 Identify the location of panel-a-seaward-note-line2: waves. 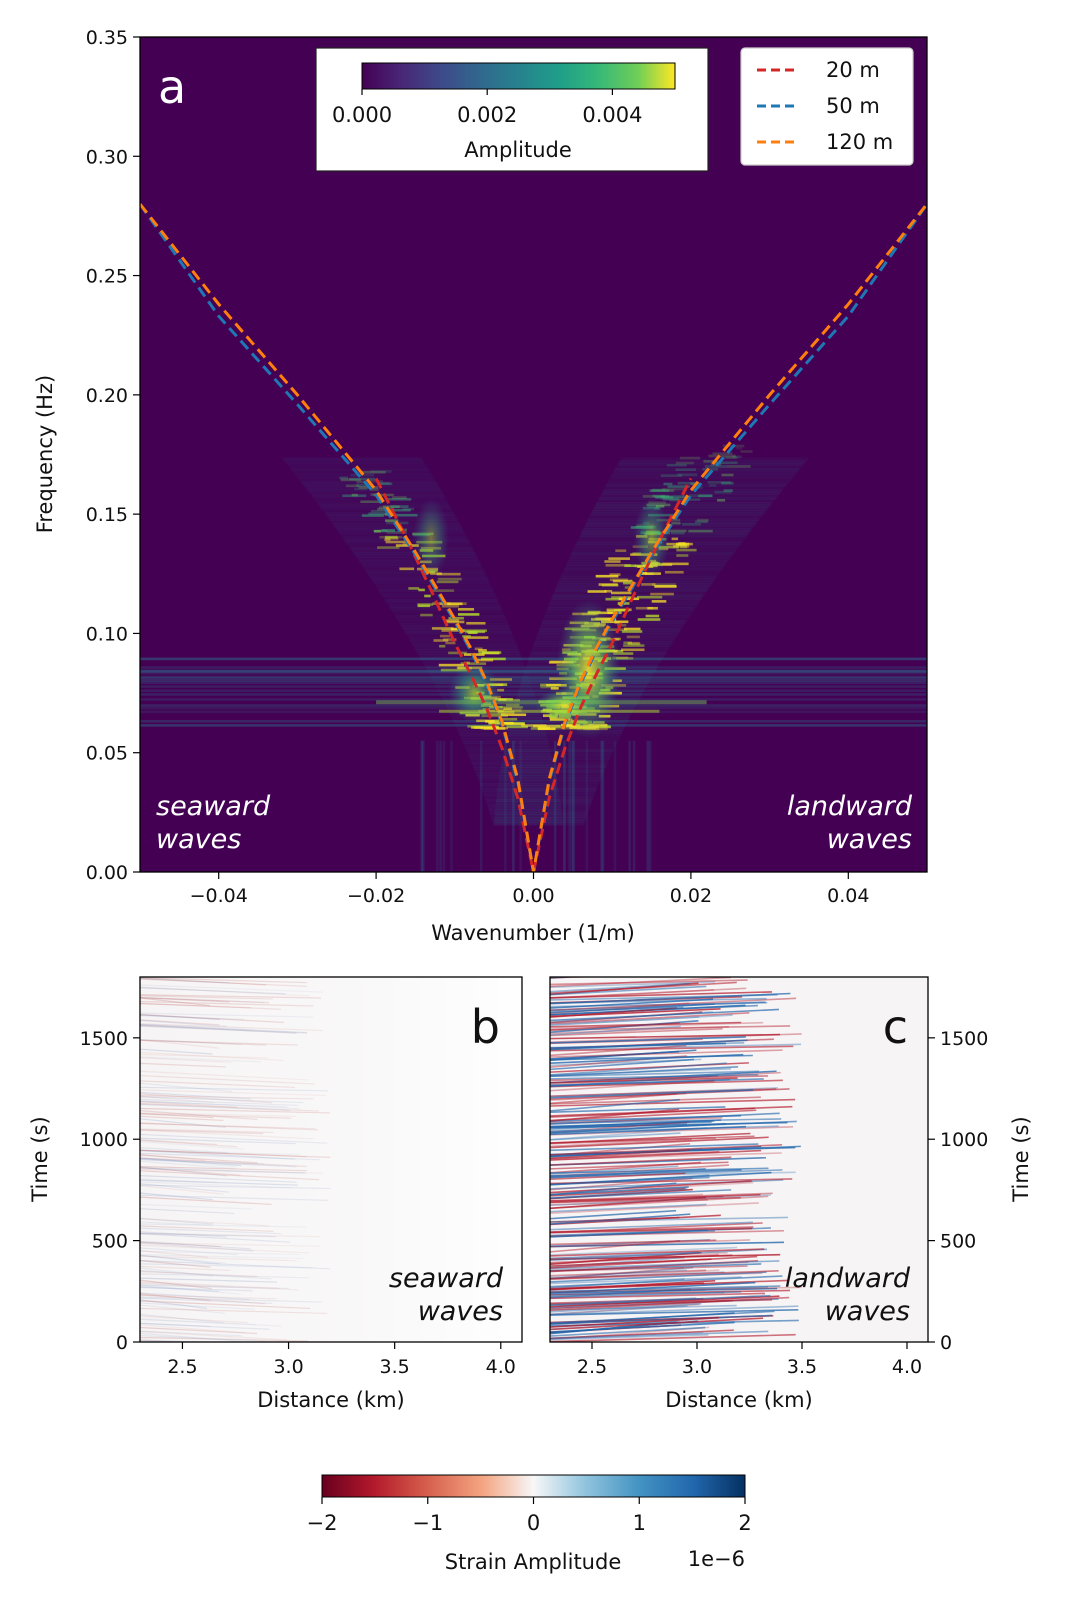
(198, 839).